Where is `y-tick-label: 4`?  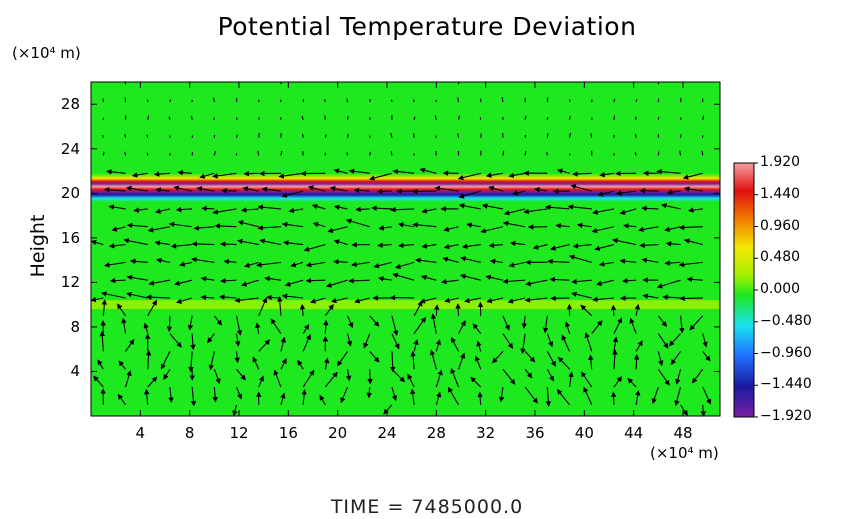
y-tick-label: 4 is located at coordinates (75, 371).